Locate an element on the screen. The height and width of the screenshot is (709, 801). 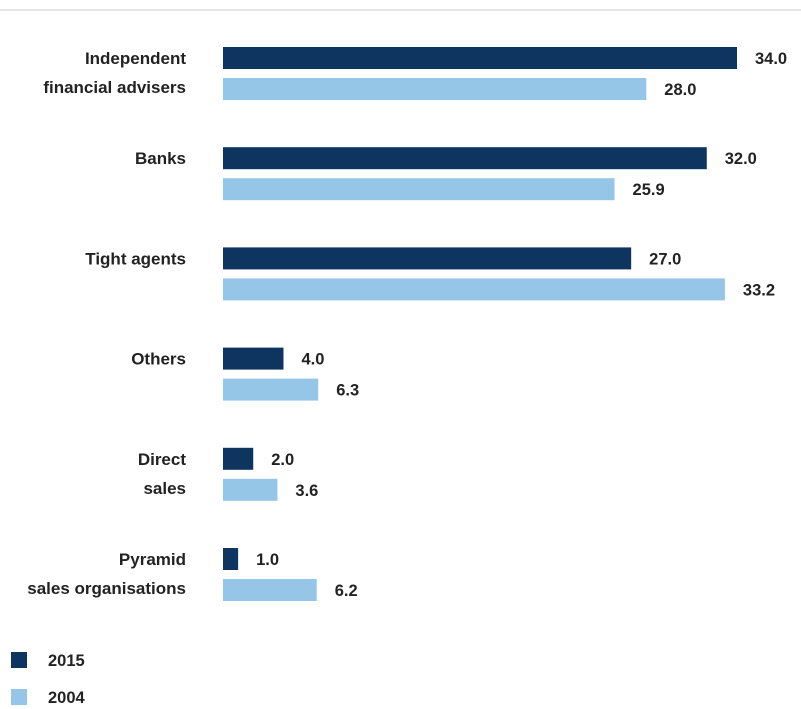
value-label: 1.0 is located at coordinates (267, 560).